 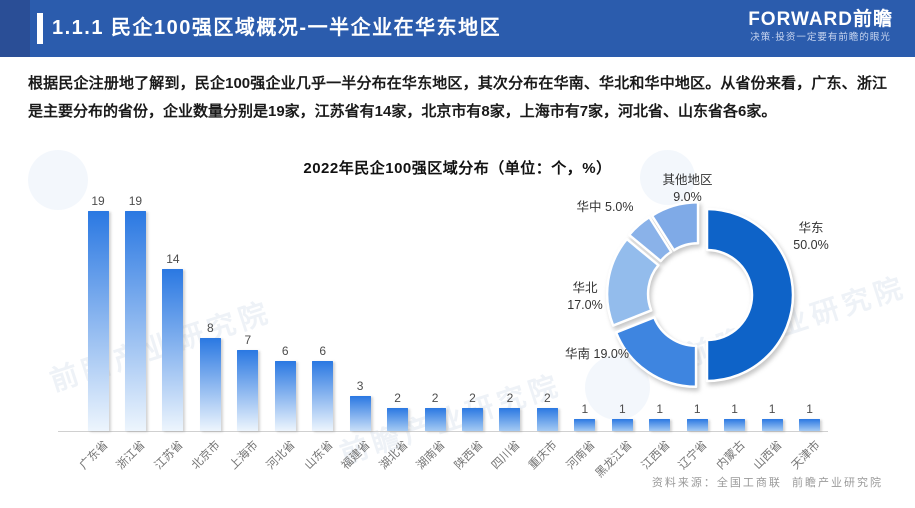 What do you see at coordinates (811, 237) in the screenshot?
I see `donut-label-east-china: 华东 50.0%` at bounding box center [811, 237].